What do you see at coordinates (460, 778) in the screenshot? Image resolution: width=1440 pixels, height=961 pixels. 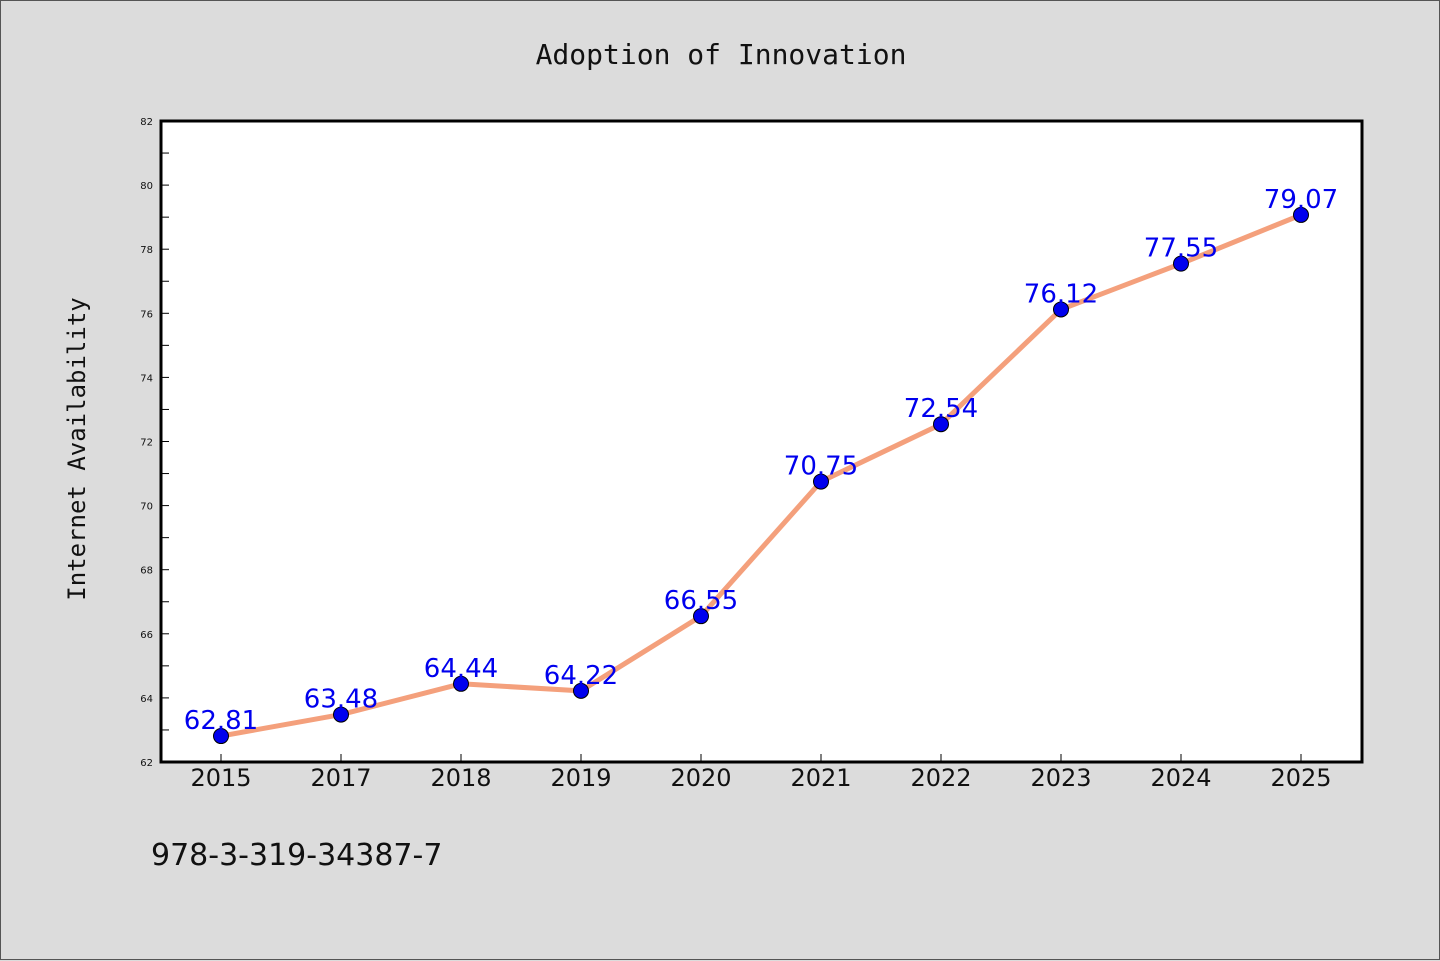 I see `x-tick-label: 2018` at bounding box center [460, 778].